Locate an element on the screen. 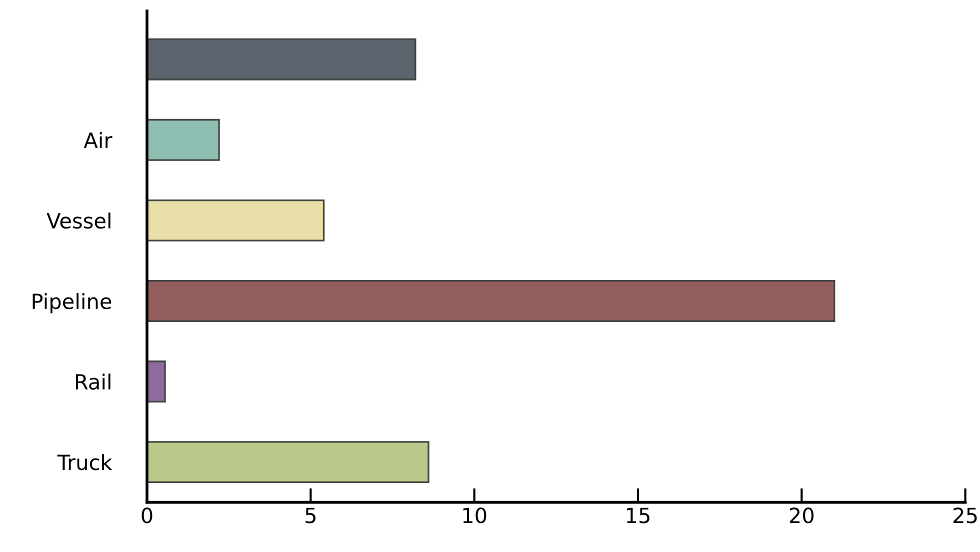  x-tick-label: 25 is located at coordinates (965, 516).